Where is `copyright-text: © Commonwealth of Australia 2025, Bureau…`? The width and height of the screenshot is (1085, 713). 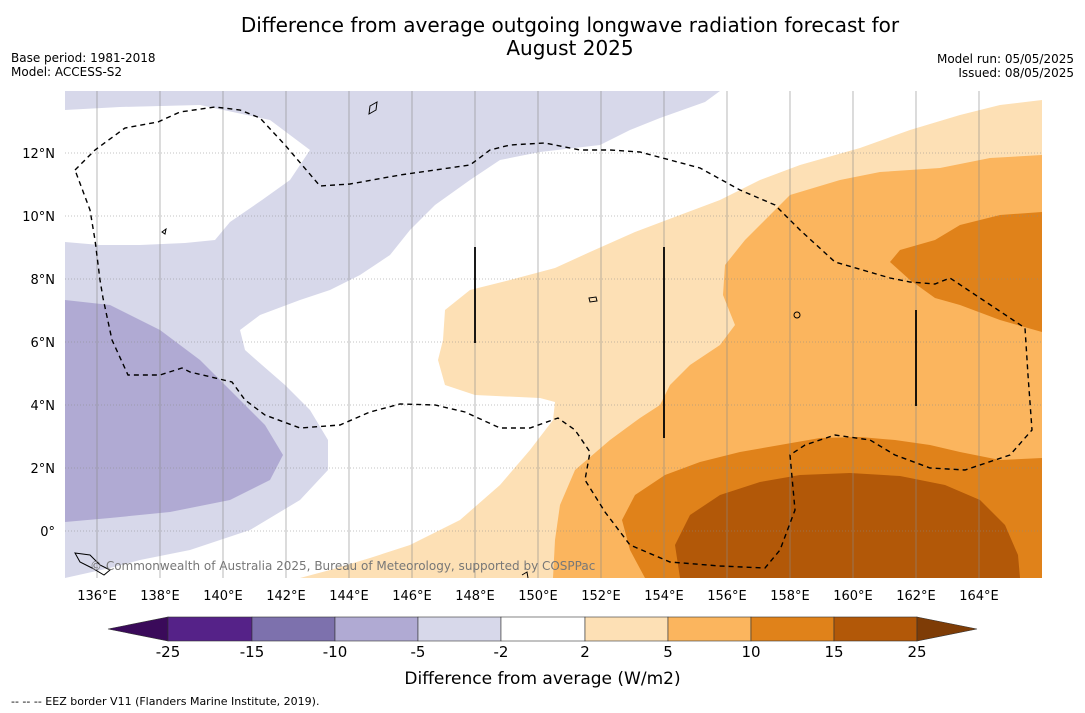
copyright-text: © Commonwealth of Australia 2025, Bureau… is located at coordinates (342, 566).